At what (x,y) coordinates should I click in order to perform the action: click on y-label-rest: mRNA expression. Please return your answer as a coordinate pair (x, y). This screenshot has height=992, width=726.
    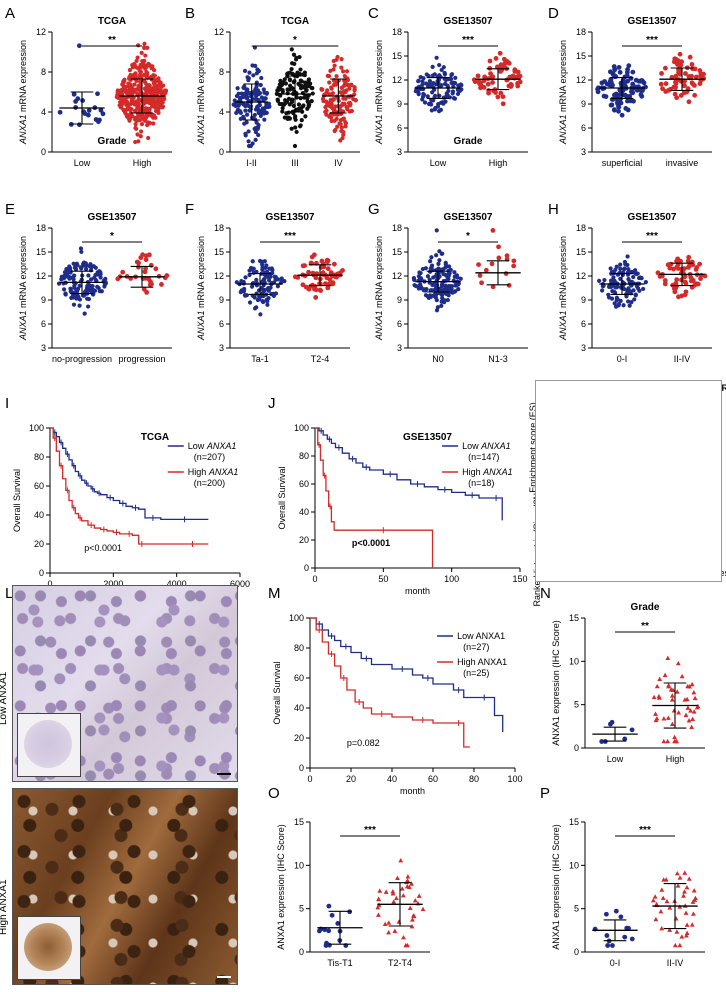
    Looking at the image, I should click on (563, 273).